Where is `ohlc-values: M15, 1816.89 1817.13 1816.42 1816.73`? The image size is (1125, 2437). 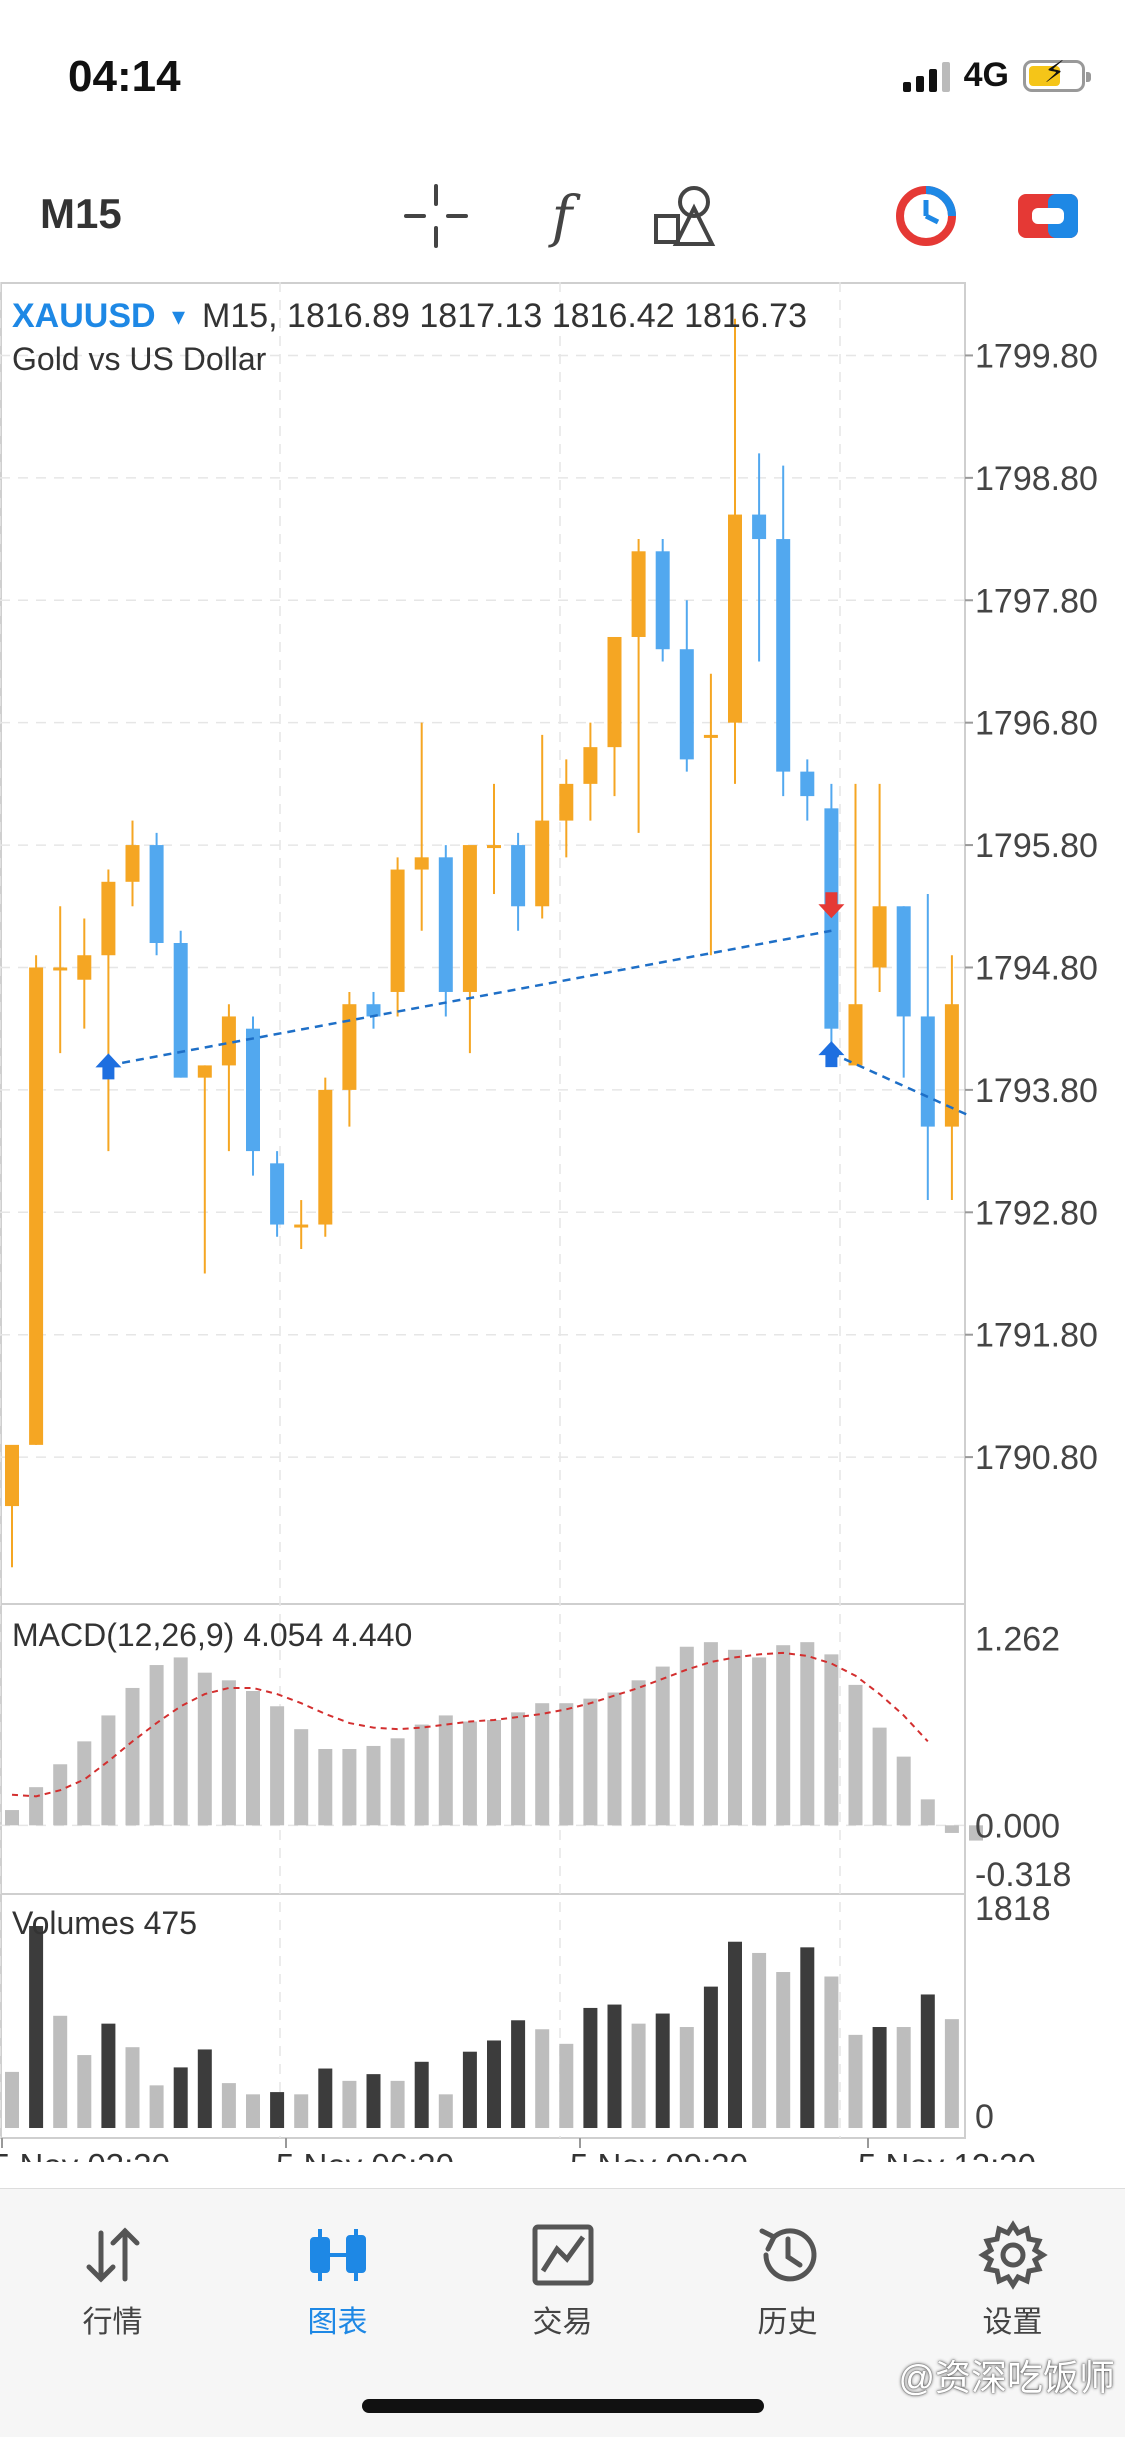 ohlc-values: M15, 1816.89 1817.13 1816.42 1816.73 is located at coordinates (504, 316).